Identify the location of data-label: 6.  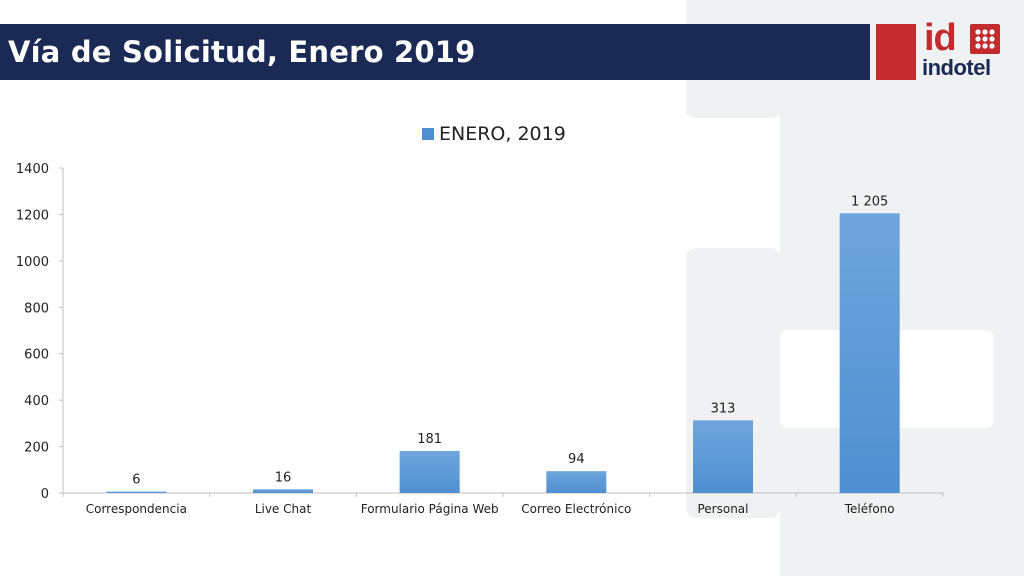
(136, 480).